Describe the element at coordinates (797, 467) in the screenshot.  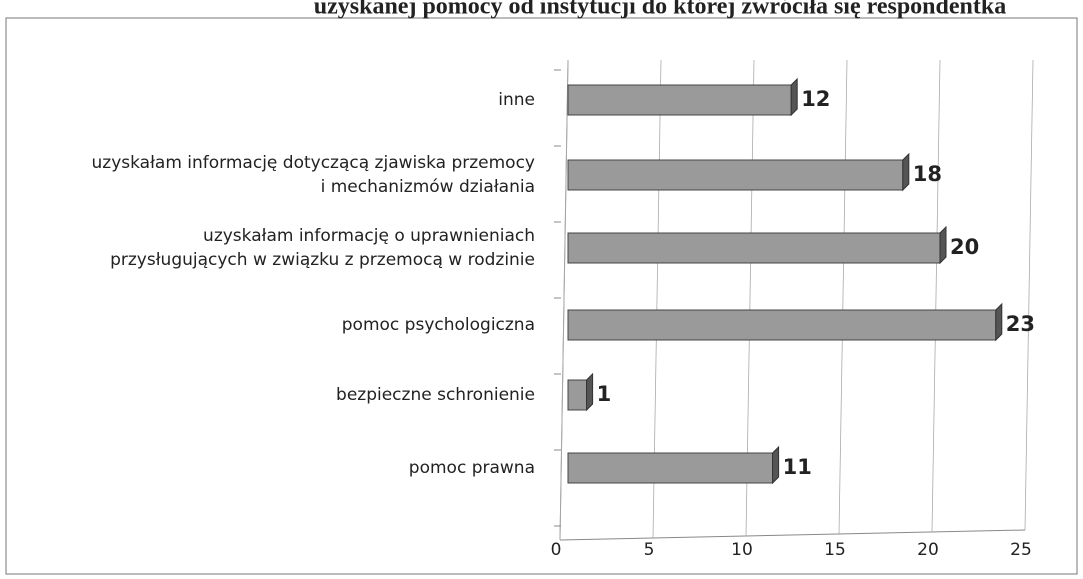
I see `value-label: 11` at that location.